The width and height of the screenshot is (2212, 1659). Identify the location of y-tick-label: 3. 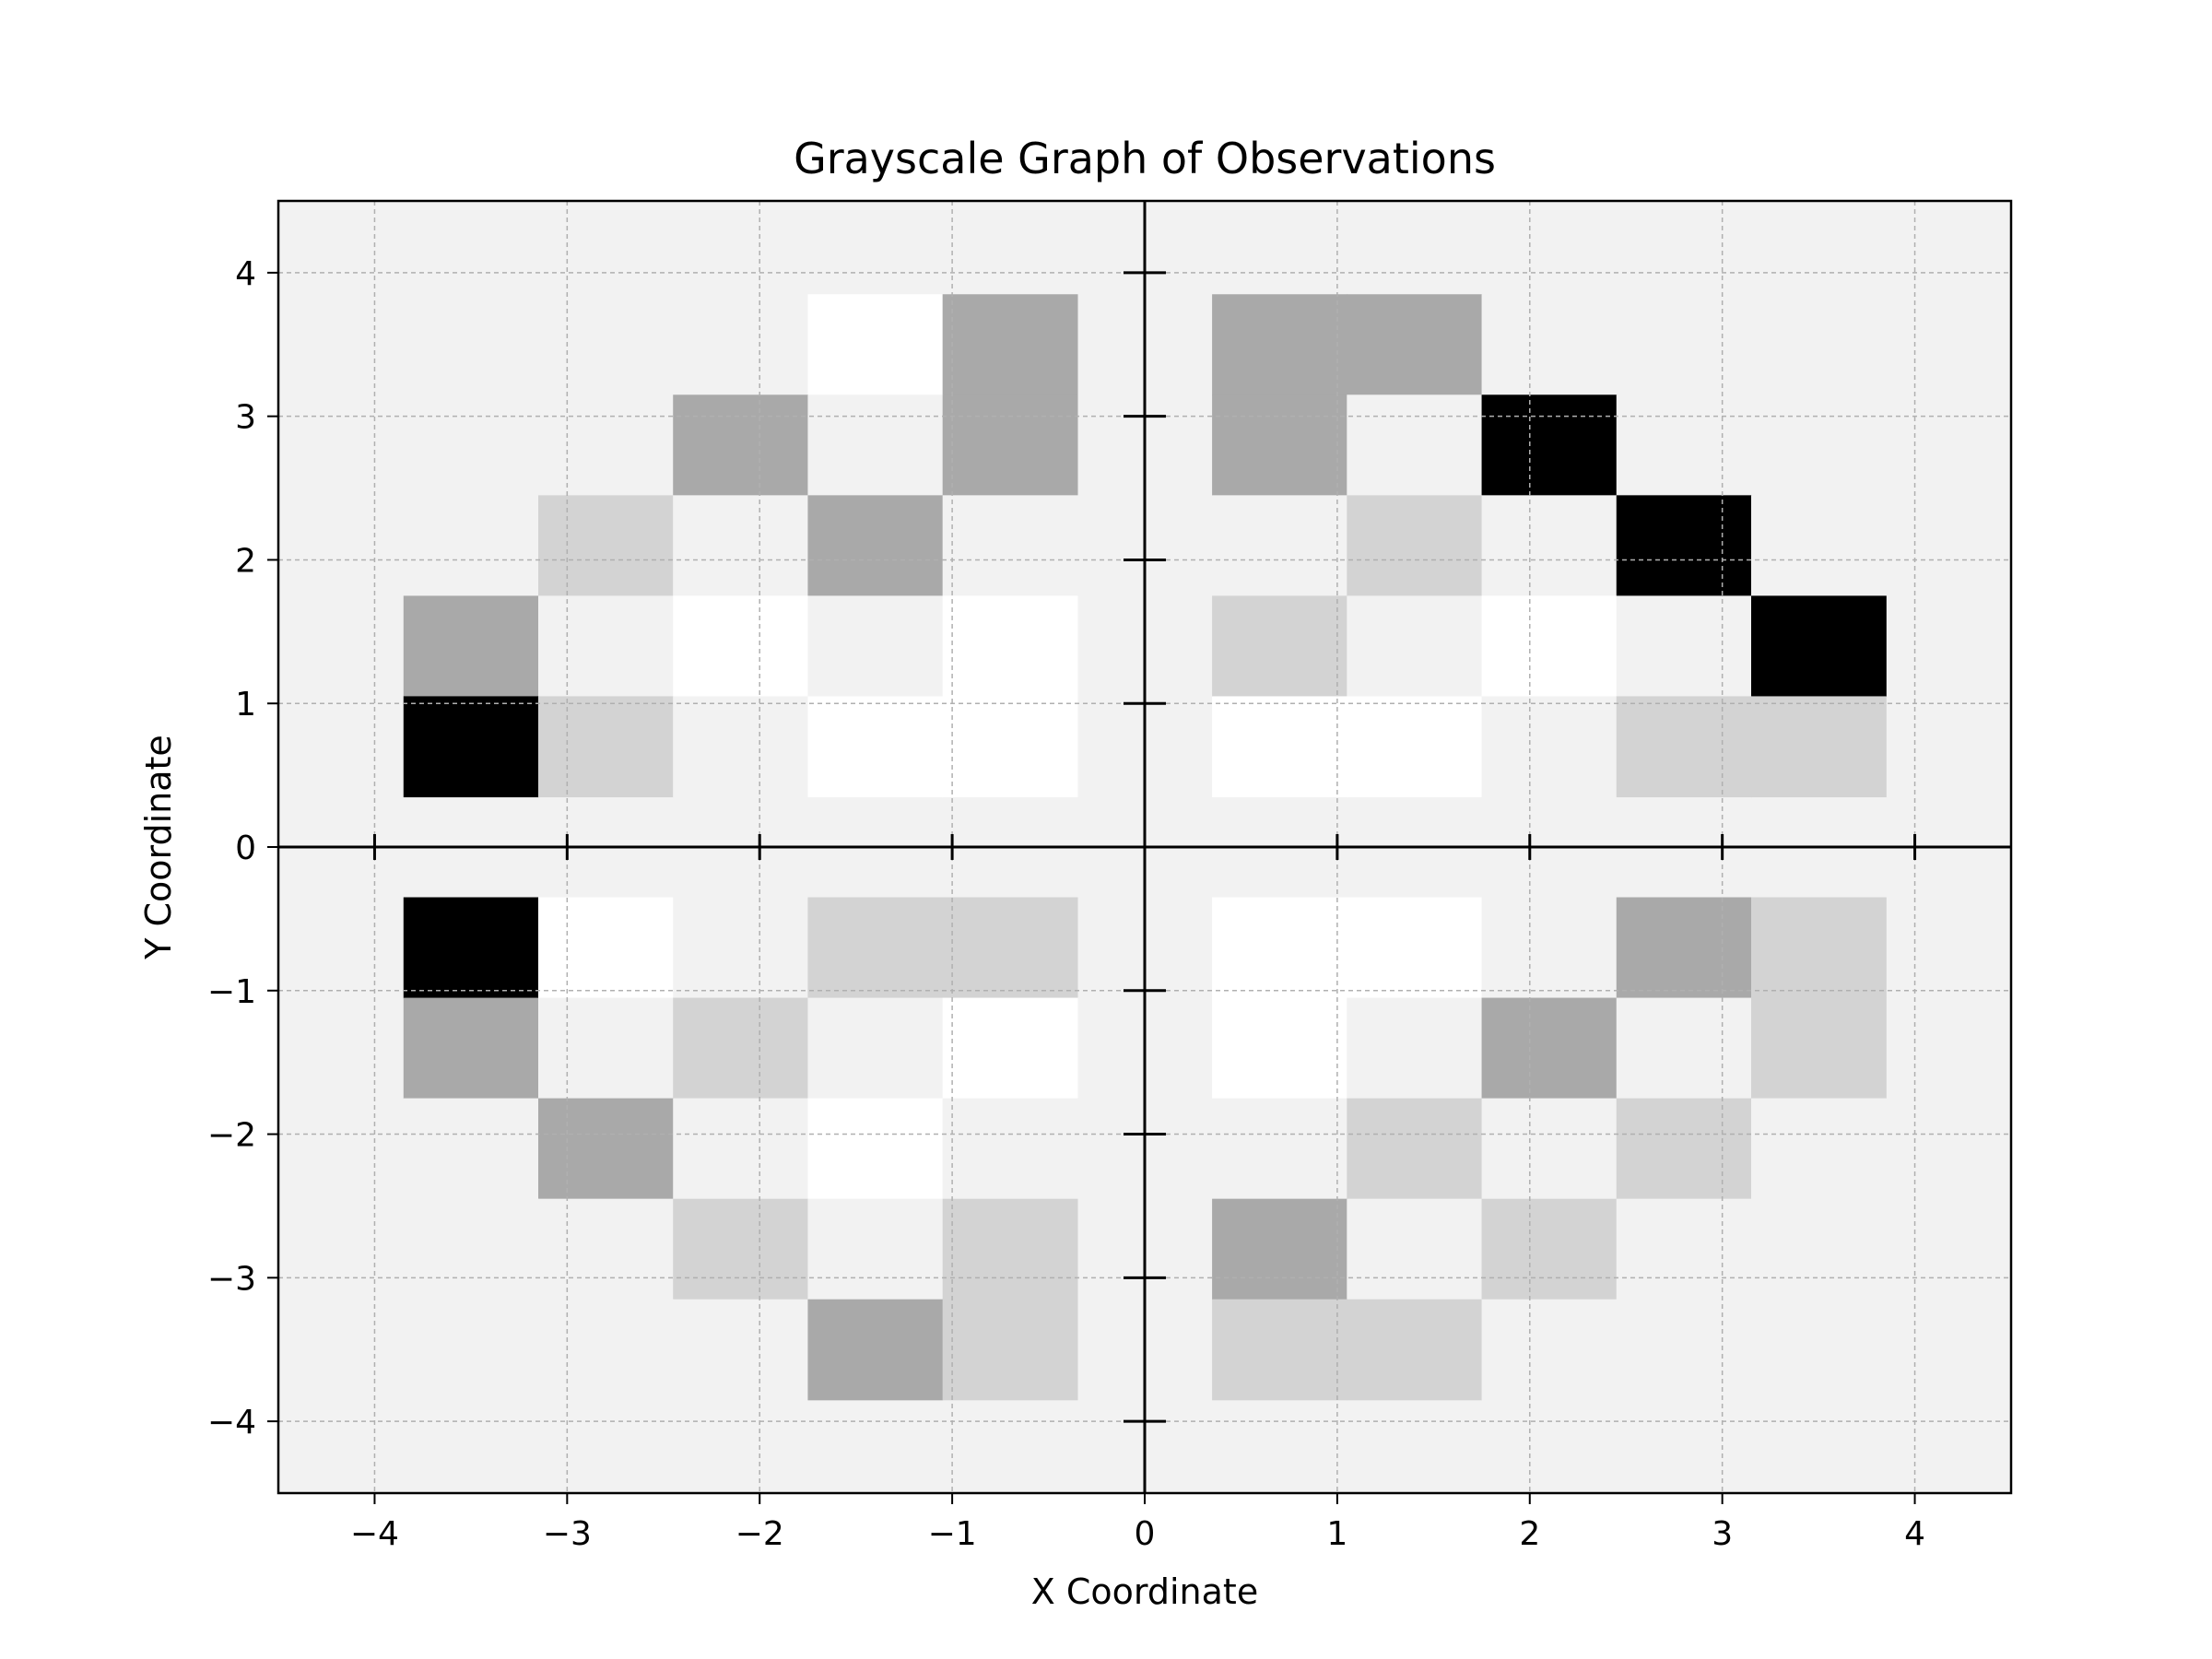
(245, 418).